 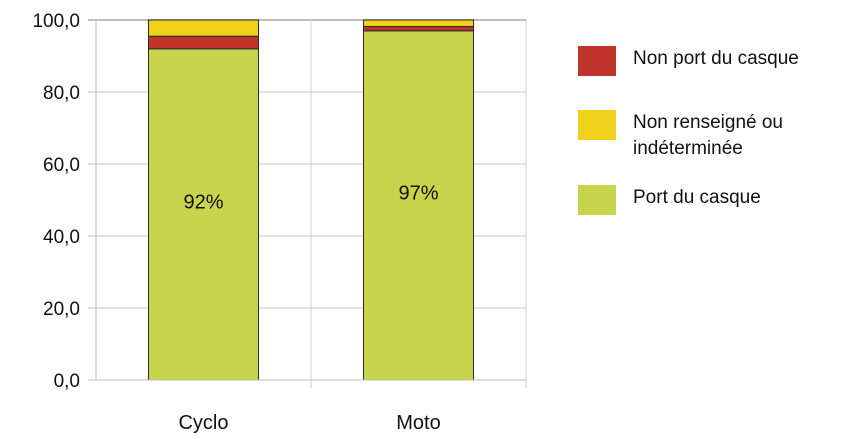 I want to click on x-axis: Cyclo Moto, so click(x=307, y=406).